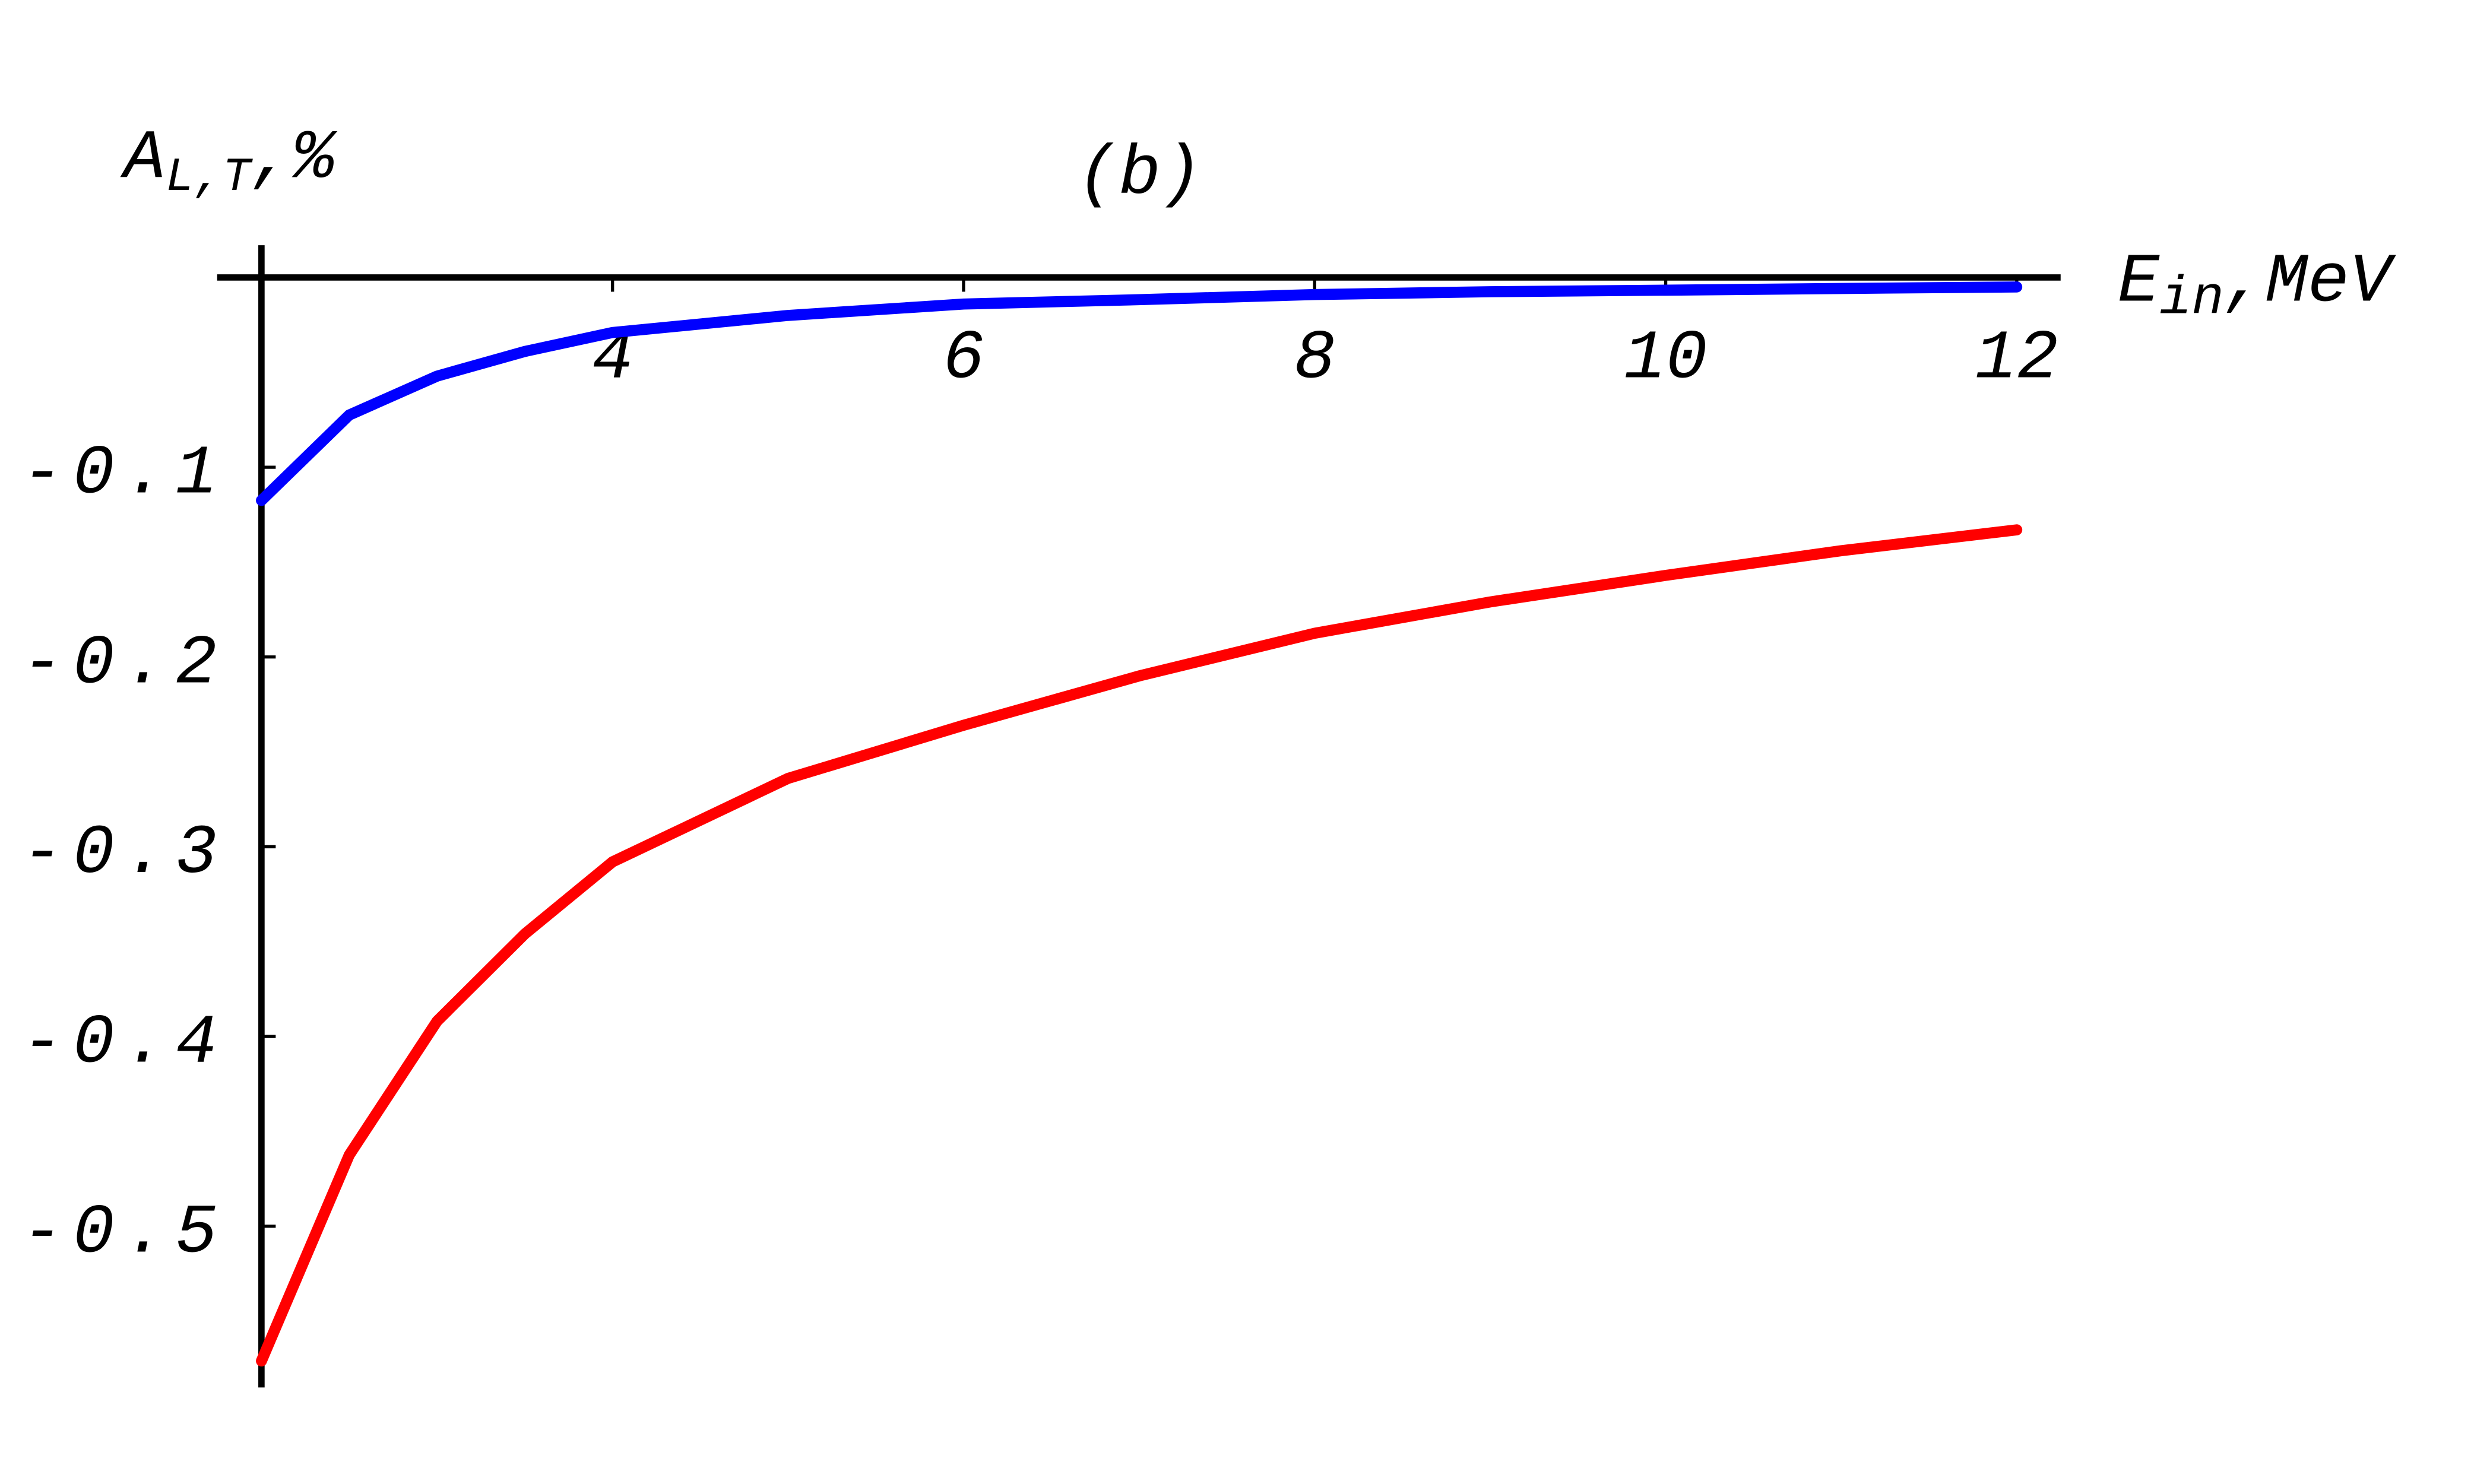  What do you see at coordinates (123, 853) in the screenshot?
I see `y-tick-label: -0.3` at bounding box center [123, 853].